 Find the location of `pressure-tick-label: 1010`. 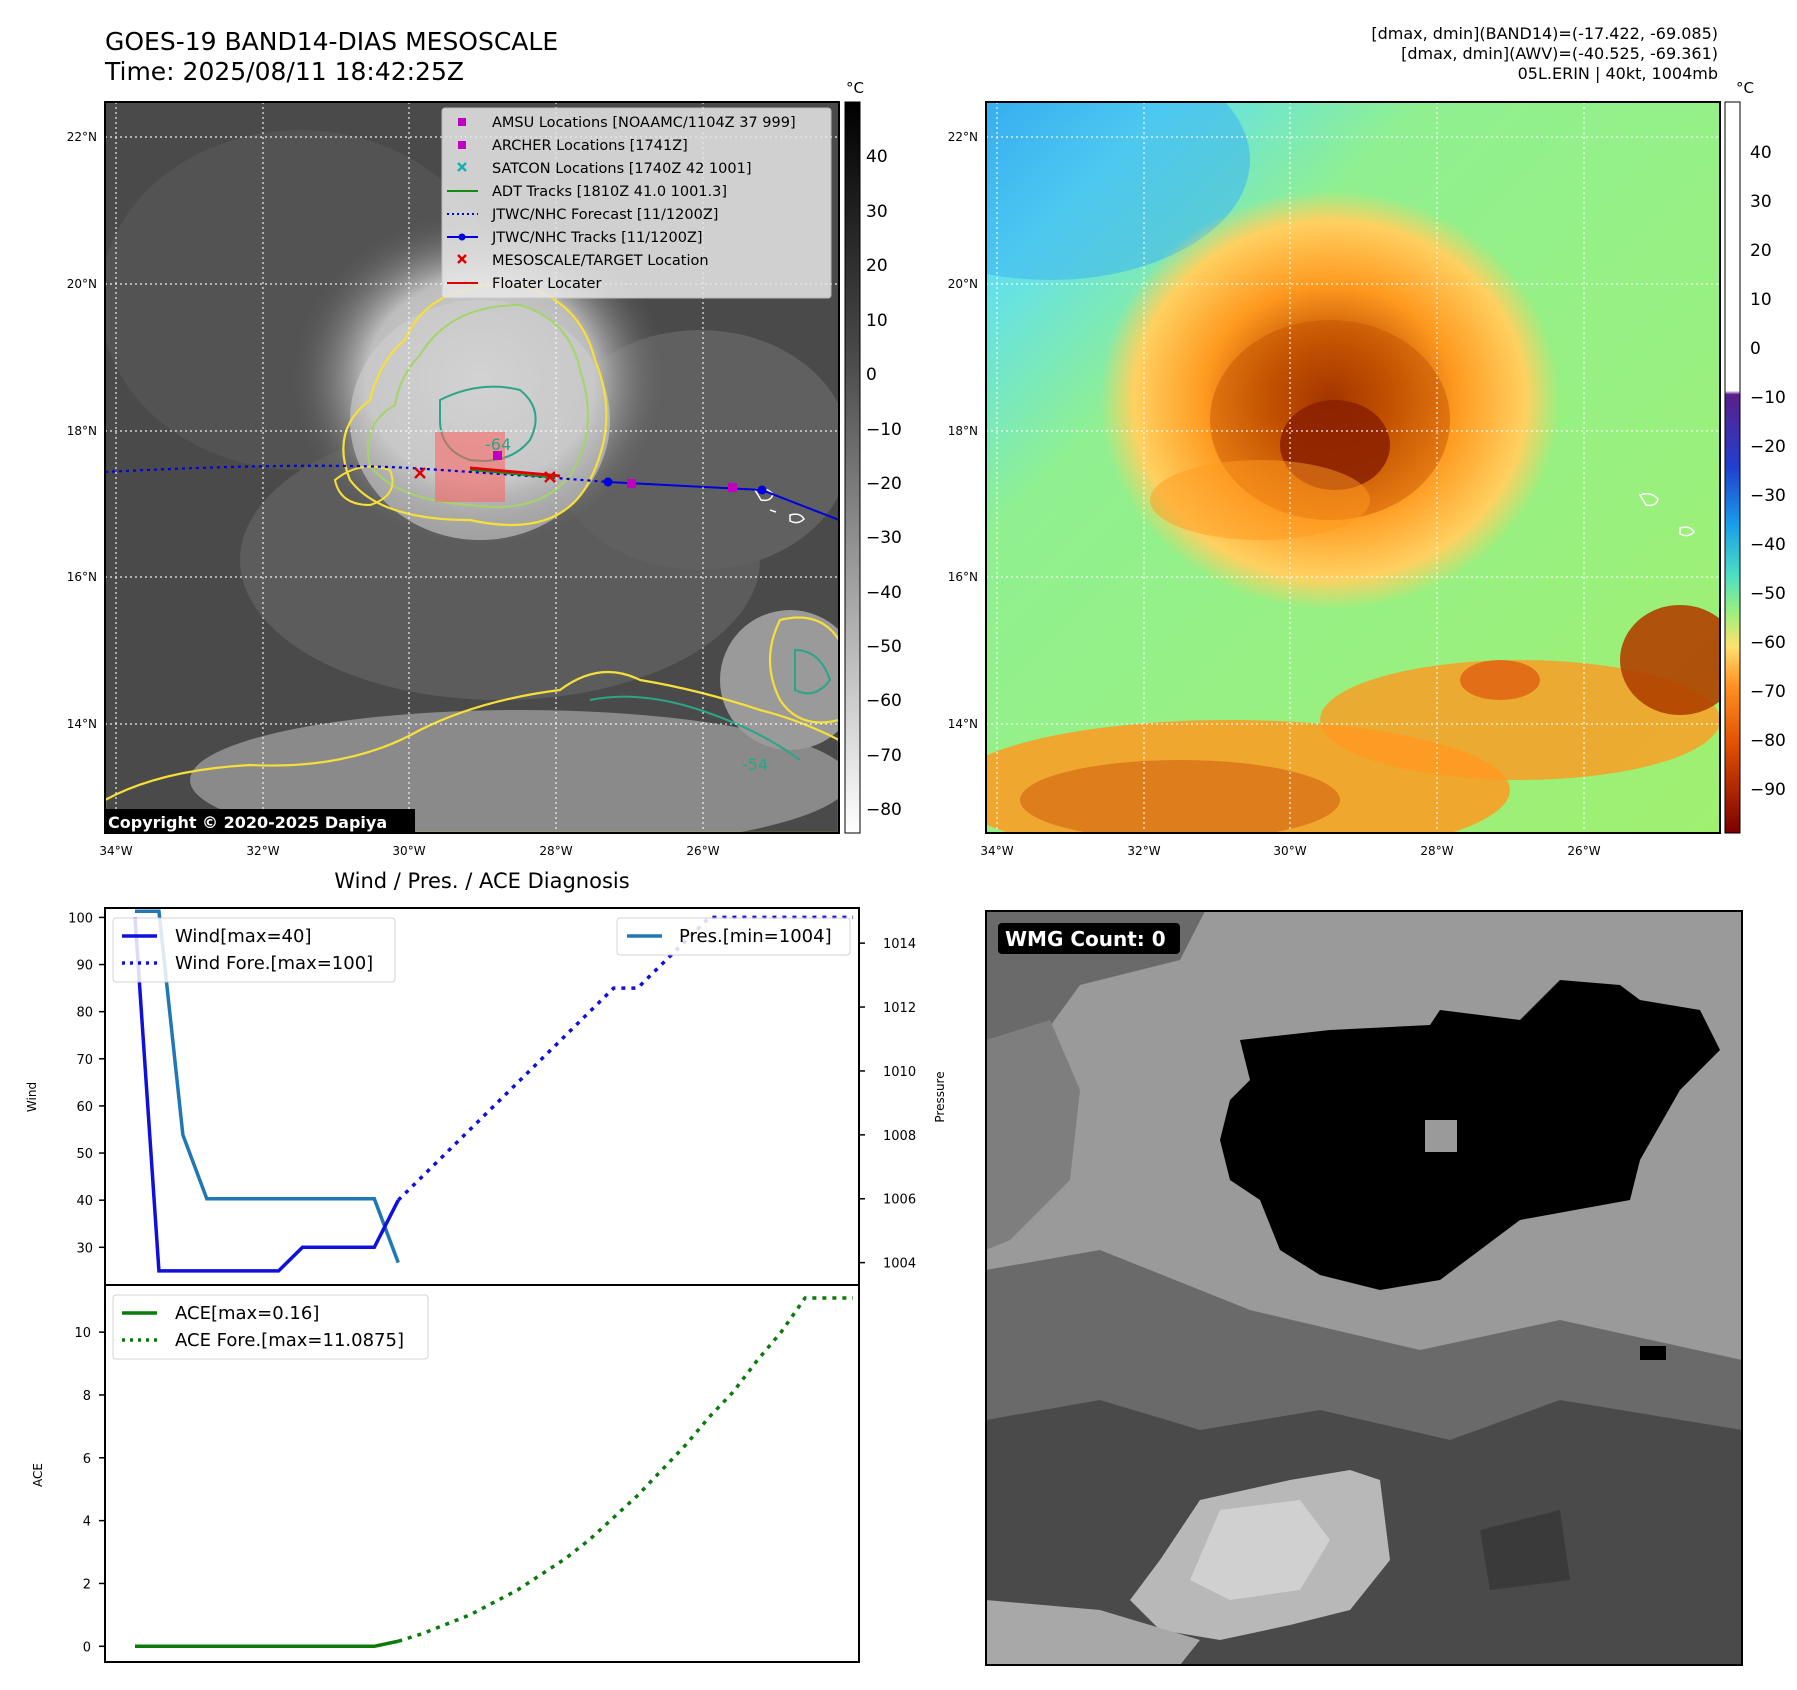

pressure-tick-label: 1010 is located at coordinates (899, 1072).